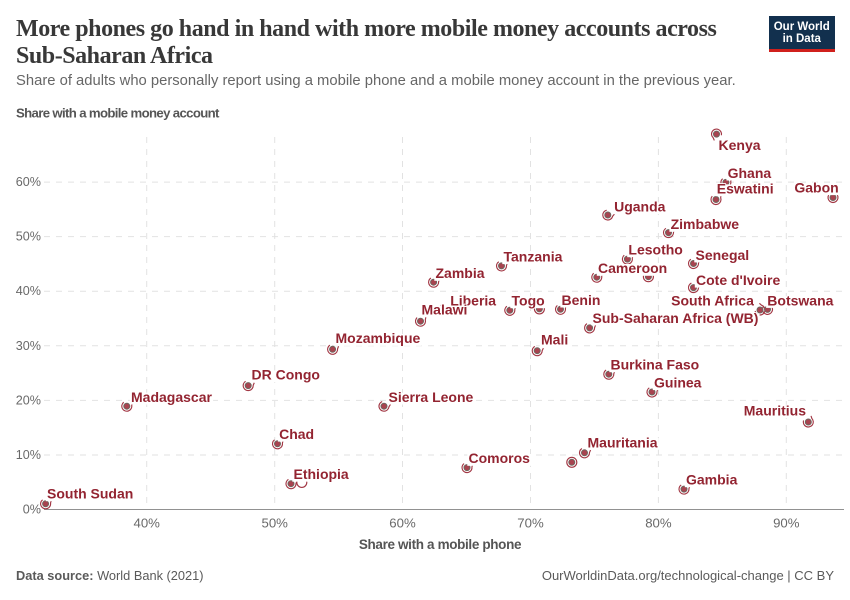  I want to click on svg-text: Gambia, so click(712, 480).